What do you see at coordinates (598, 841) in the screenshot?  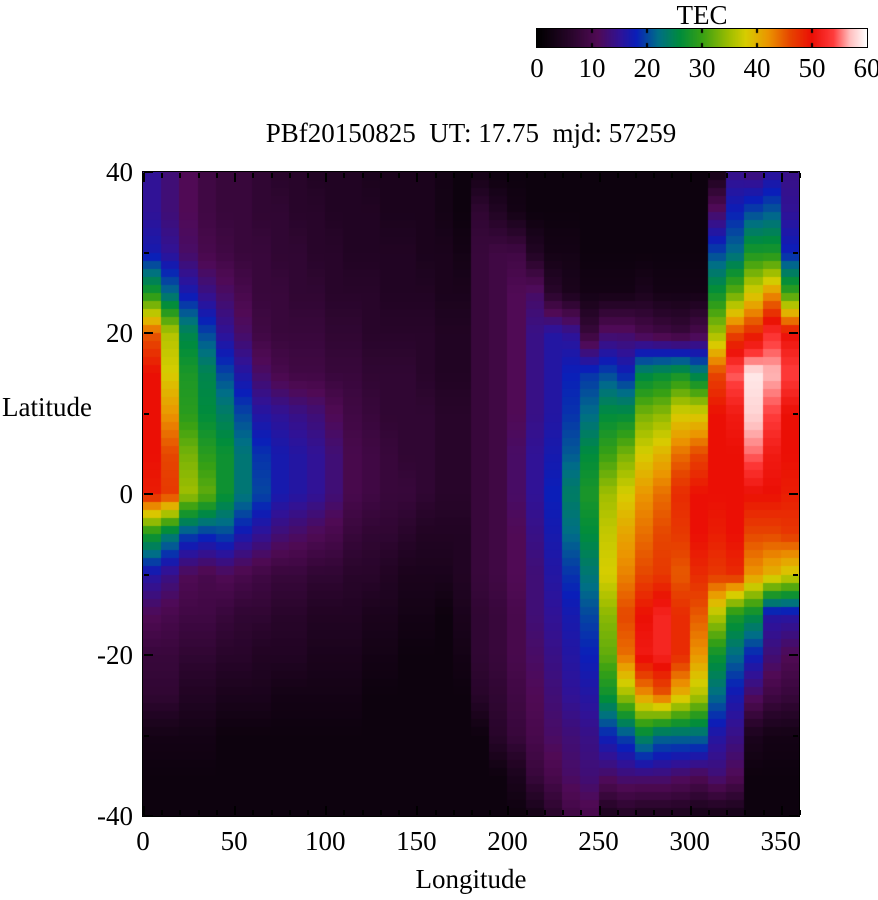 I see `x-tick-label: 250` at bounding box center [598, 841].